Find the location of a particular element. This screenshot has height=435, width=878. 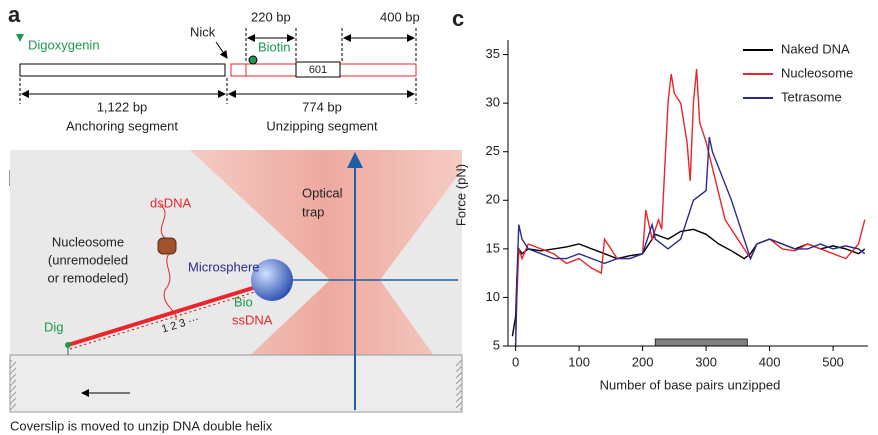

span-arrows is located at coordinates (218, 66).